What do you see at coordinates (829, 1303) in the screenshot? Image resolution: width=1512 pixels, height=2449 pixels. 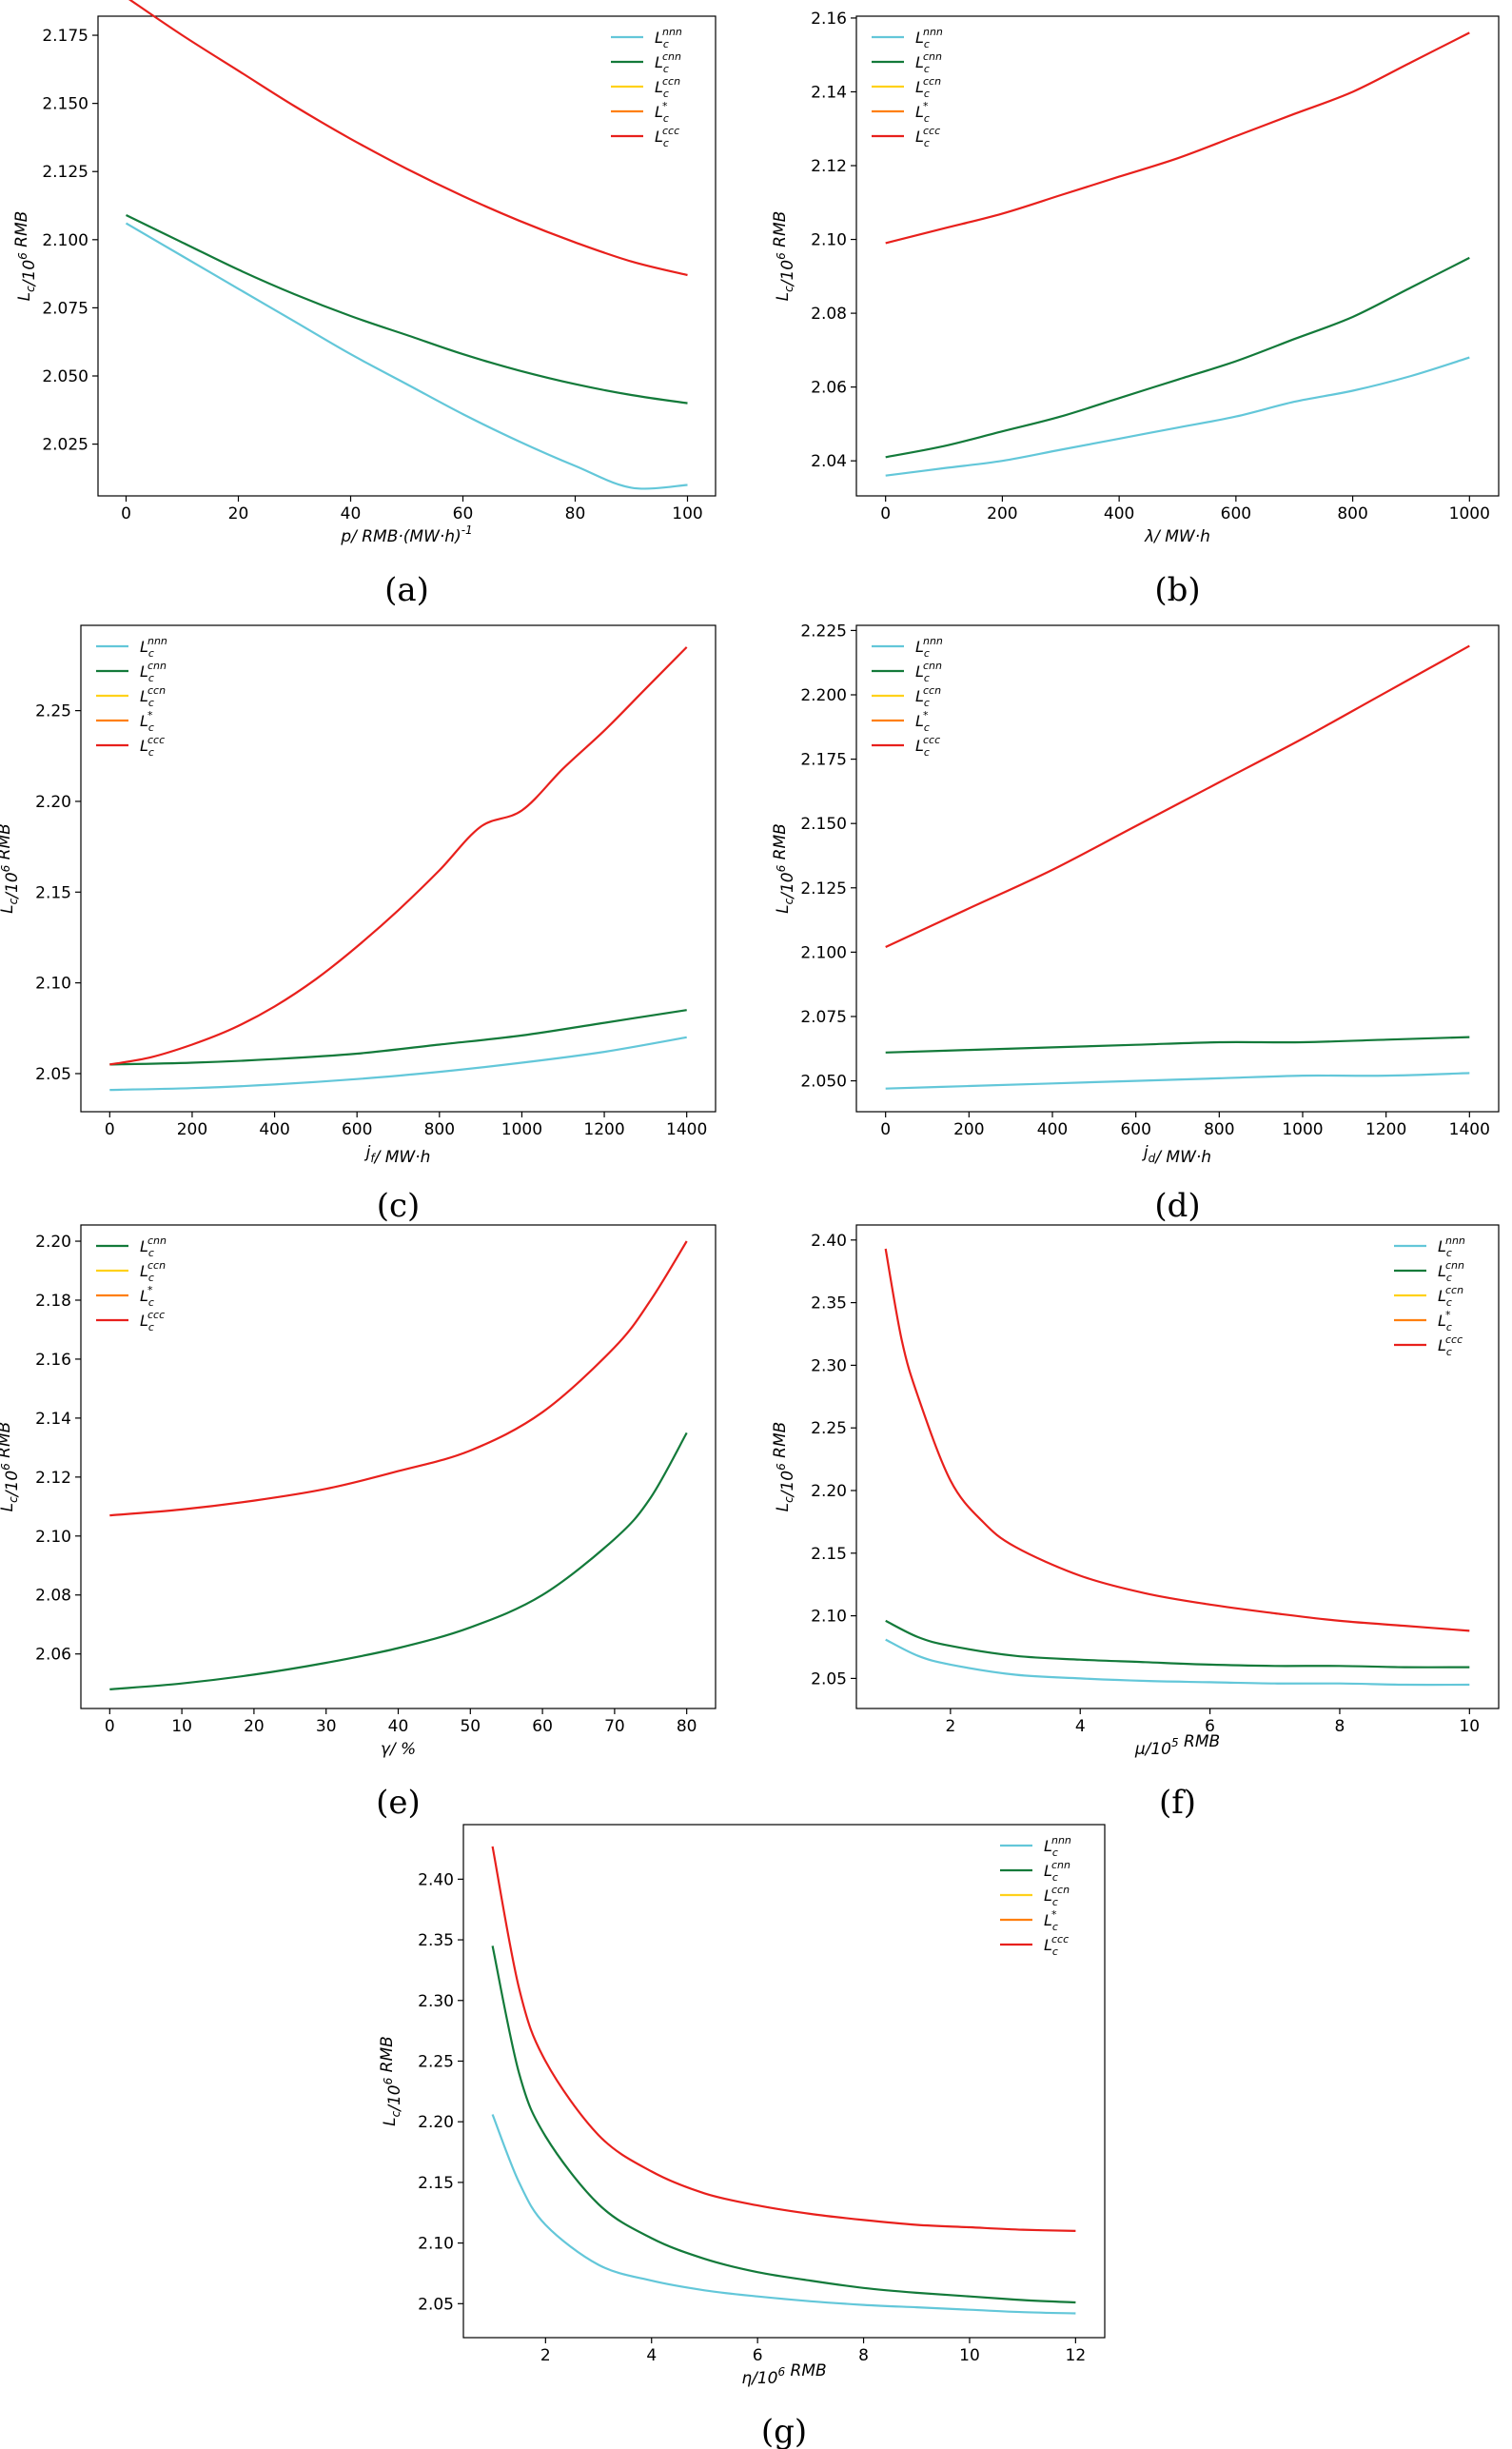 I see `y-tick-label: 2.35` at bounding box center [829, 1303].